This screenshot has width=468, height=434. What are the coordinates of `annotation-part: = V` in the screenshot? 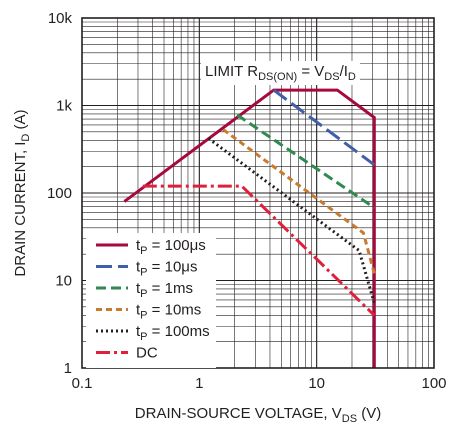 It's located at (310, 71).